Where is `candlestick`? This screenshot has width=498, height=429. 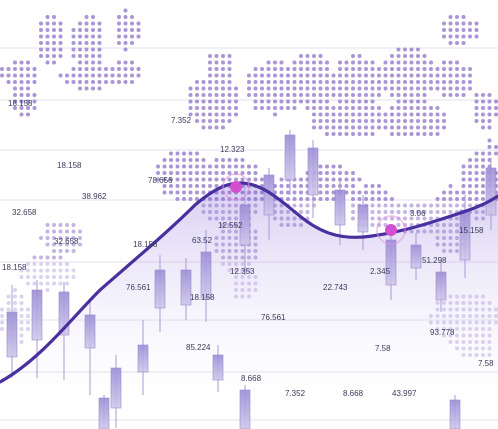
candlestick is located at coordinates (116, 391).